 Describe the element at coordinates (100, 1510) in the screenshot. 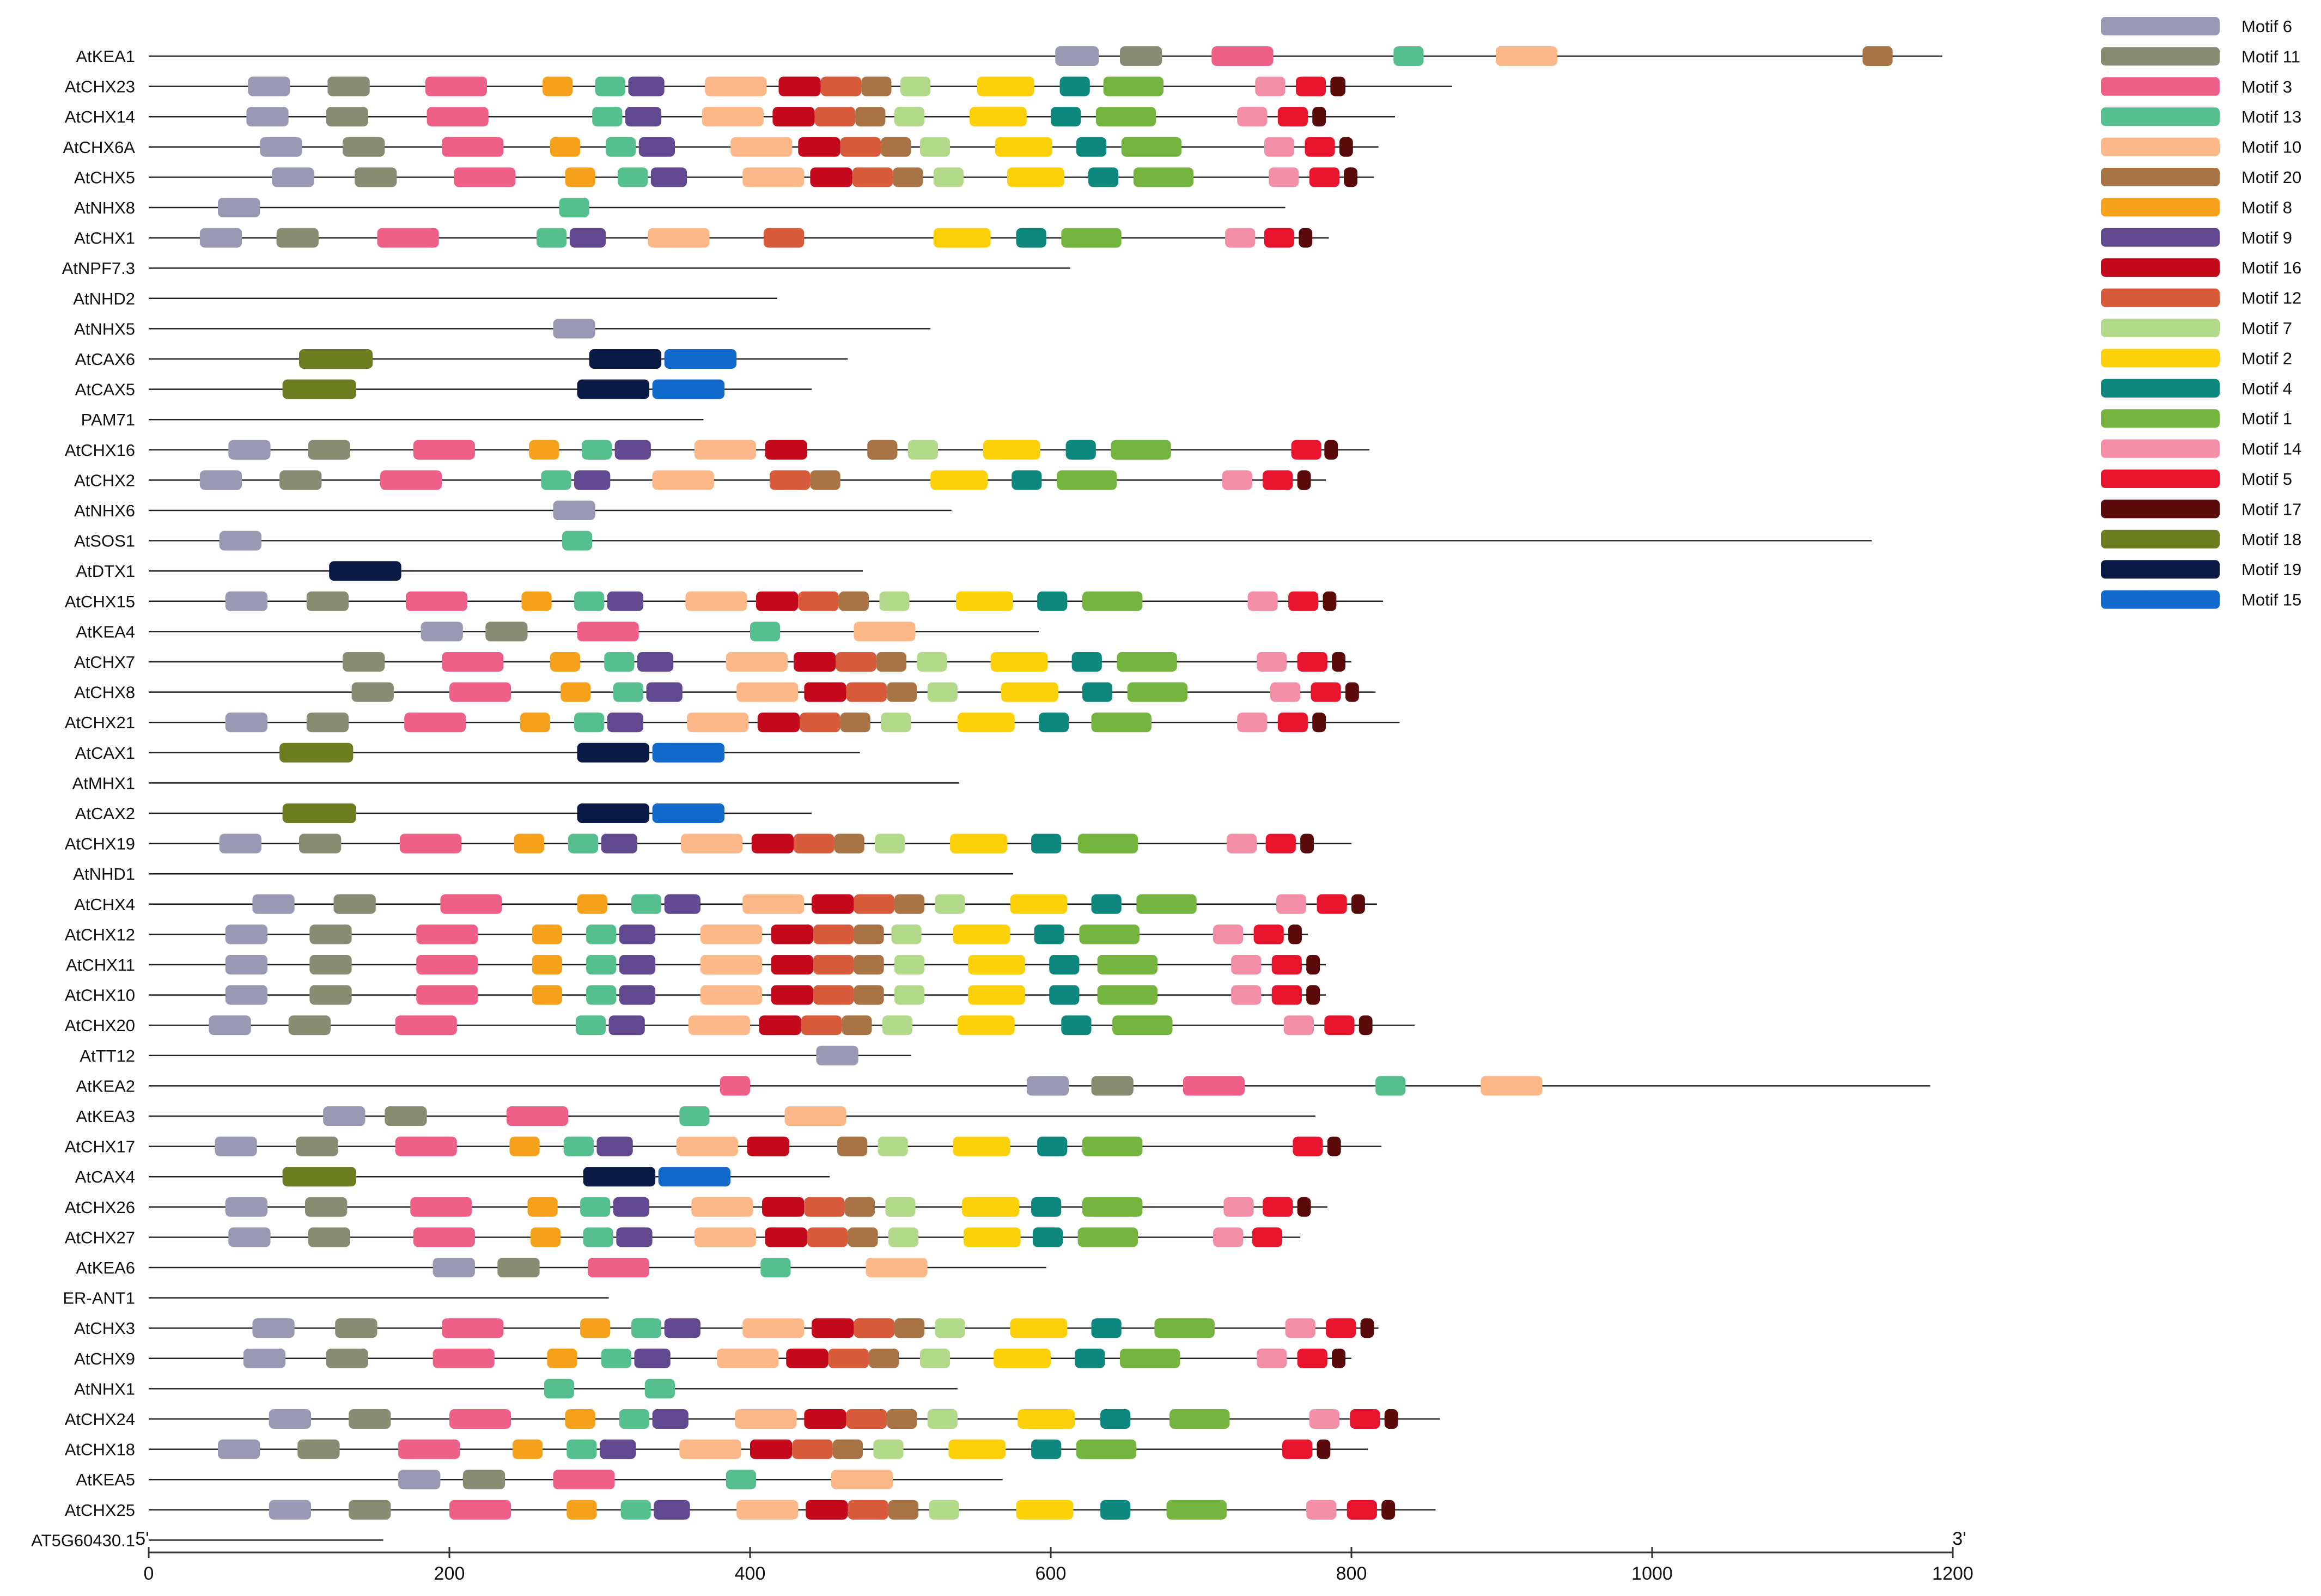

I see `gene-label: AtCHX25` at that location.